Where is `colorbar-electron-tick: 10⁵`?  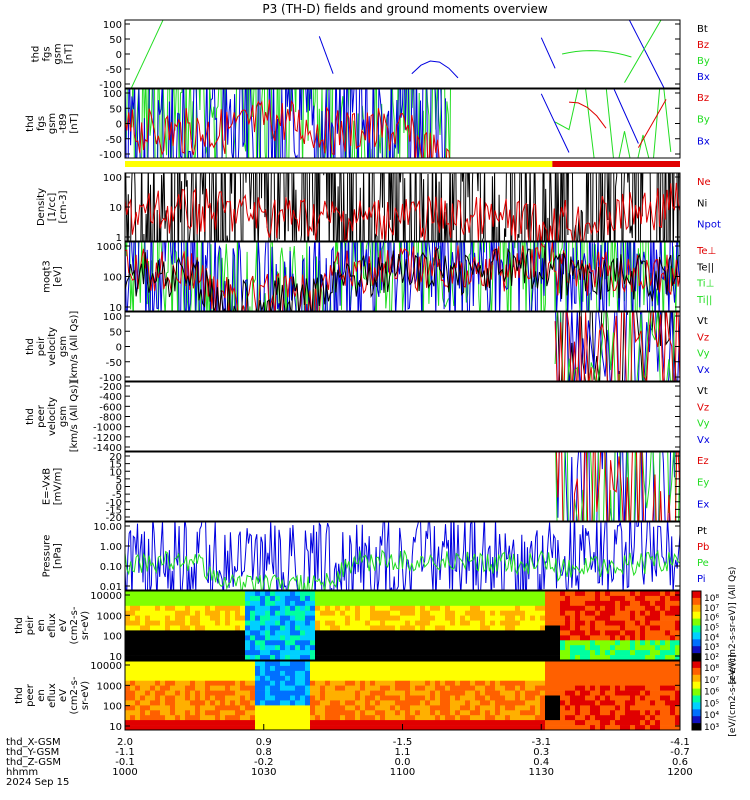 colorbar-electron-tick: 10⁵ is located at coordinates (711, 704).